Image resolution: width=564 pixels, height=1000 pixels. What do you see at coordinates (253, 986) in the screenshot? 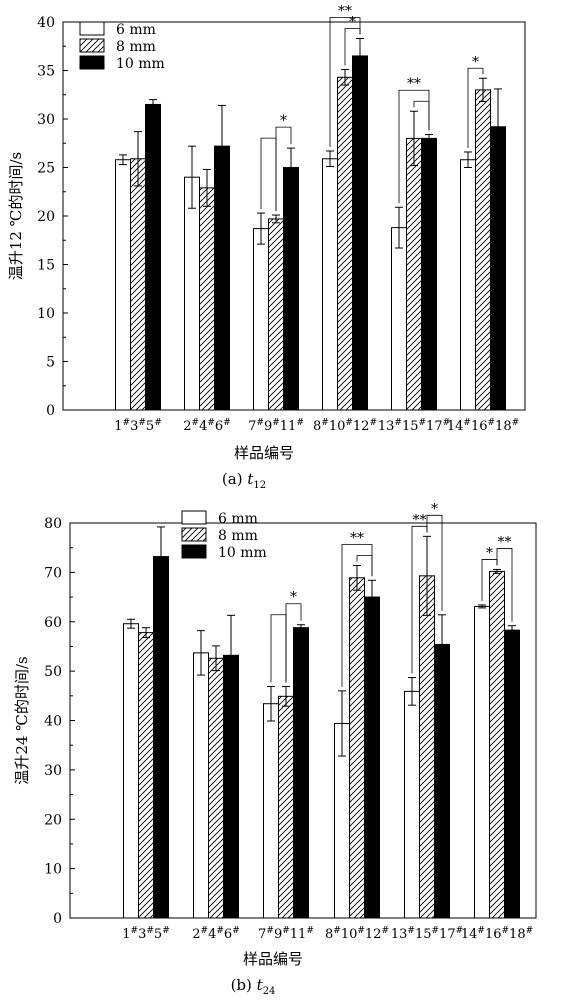
I see `panel-caption: (b) t24` at bounding box center [253, 986].